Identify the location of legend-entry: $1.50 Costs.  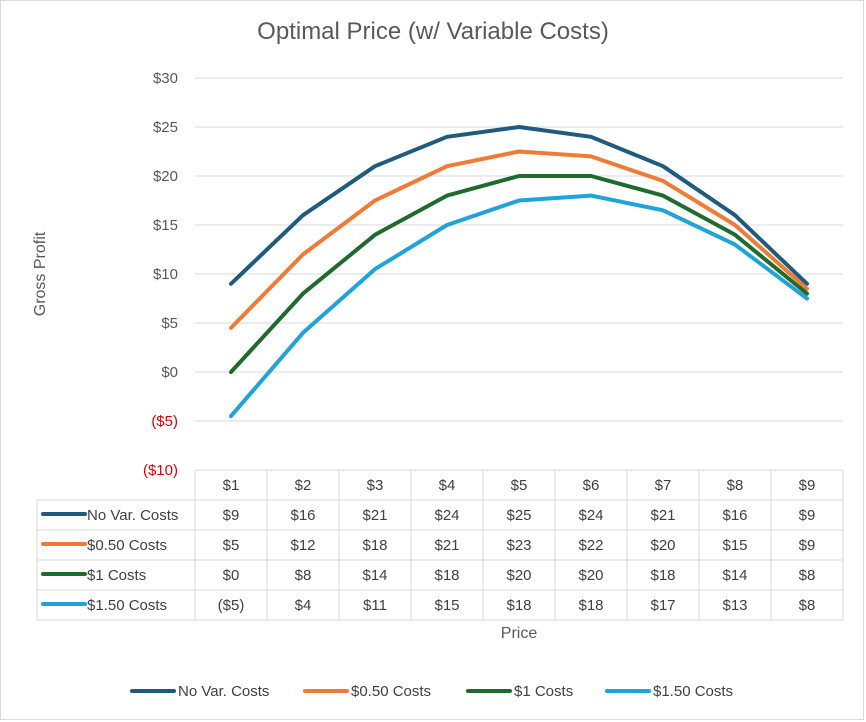
(669, 691).